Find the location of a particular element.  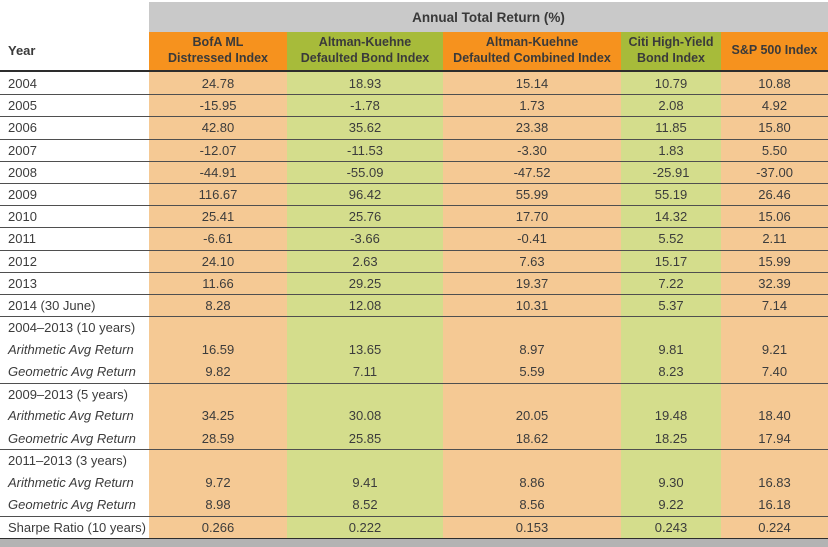

row-label: 2009 is located at coordinates (74, 194).